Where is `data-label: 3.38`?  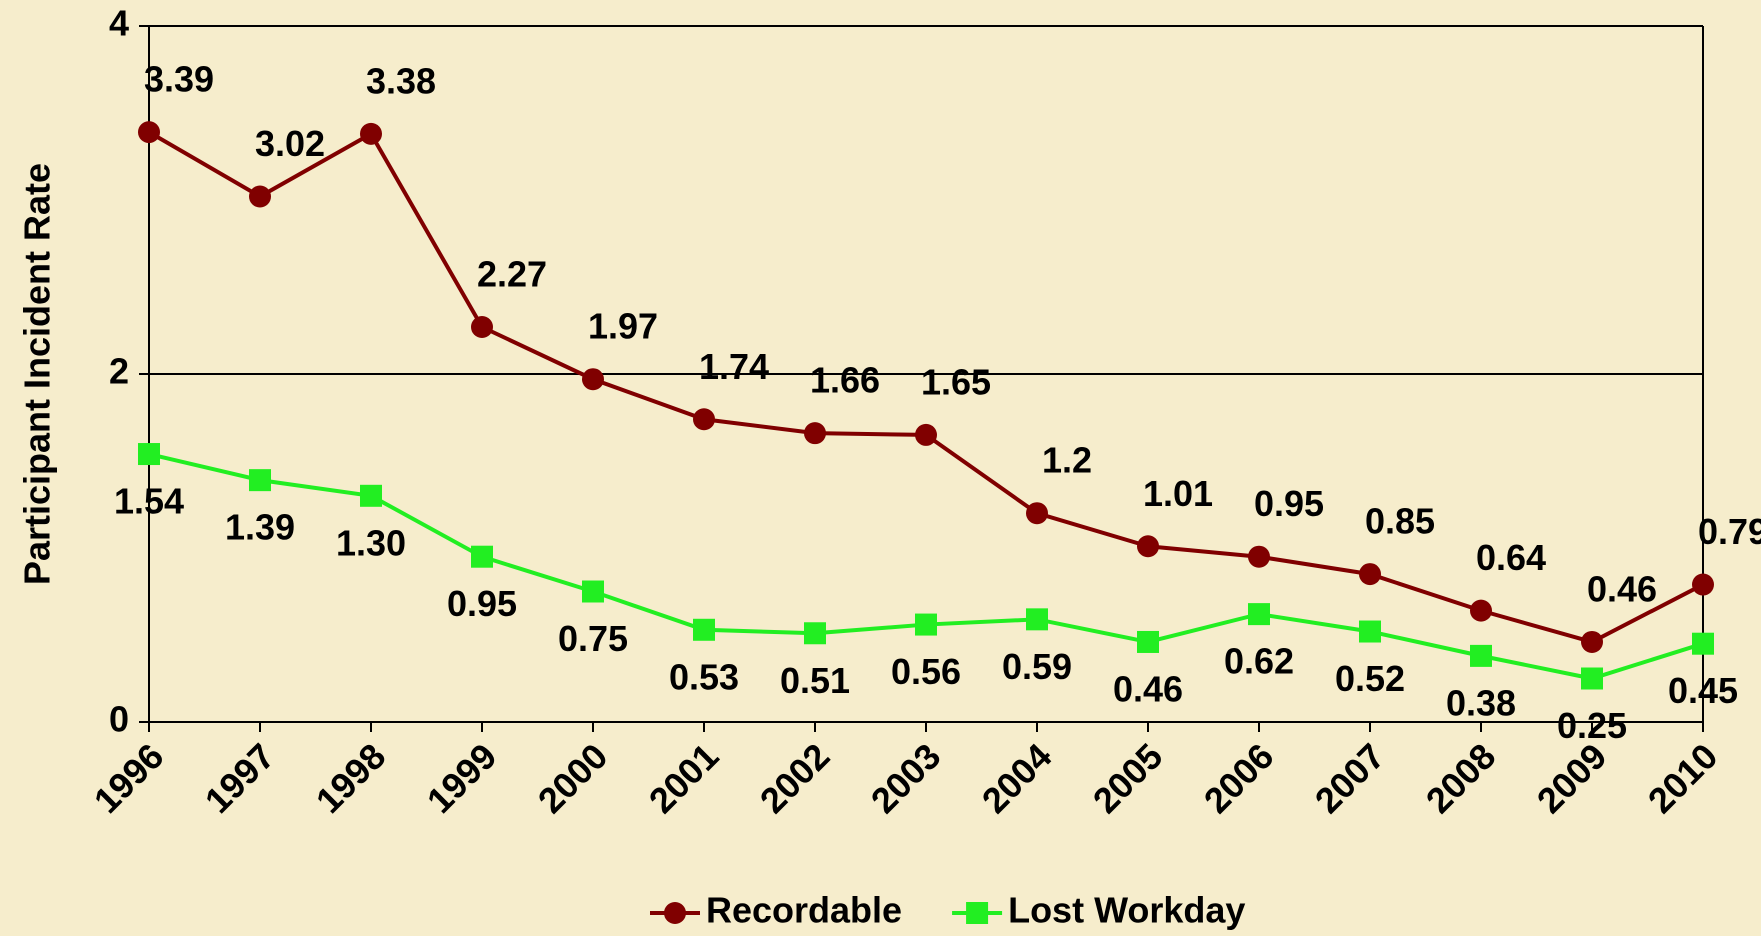
data-label: 3.38 is located at coordinates (401, 80).